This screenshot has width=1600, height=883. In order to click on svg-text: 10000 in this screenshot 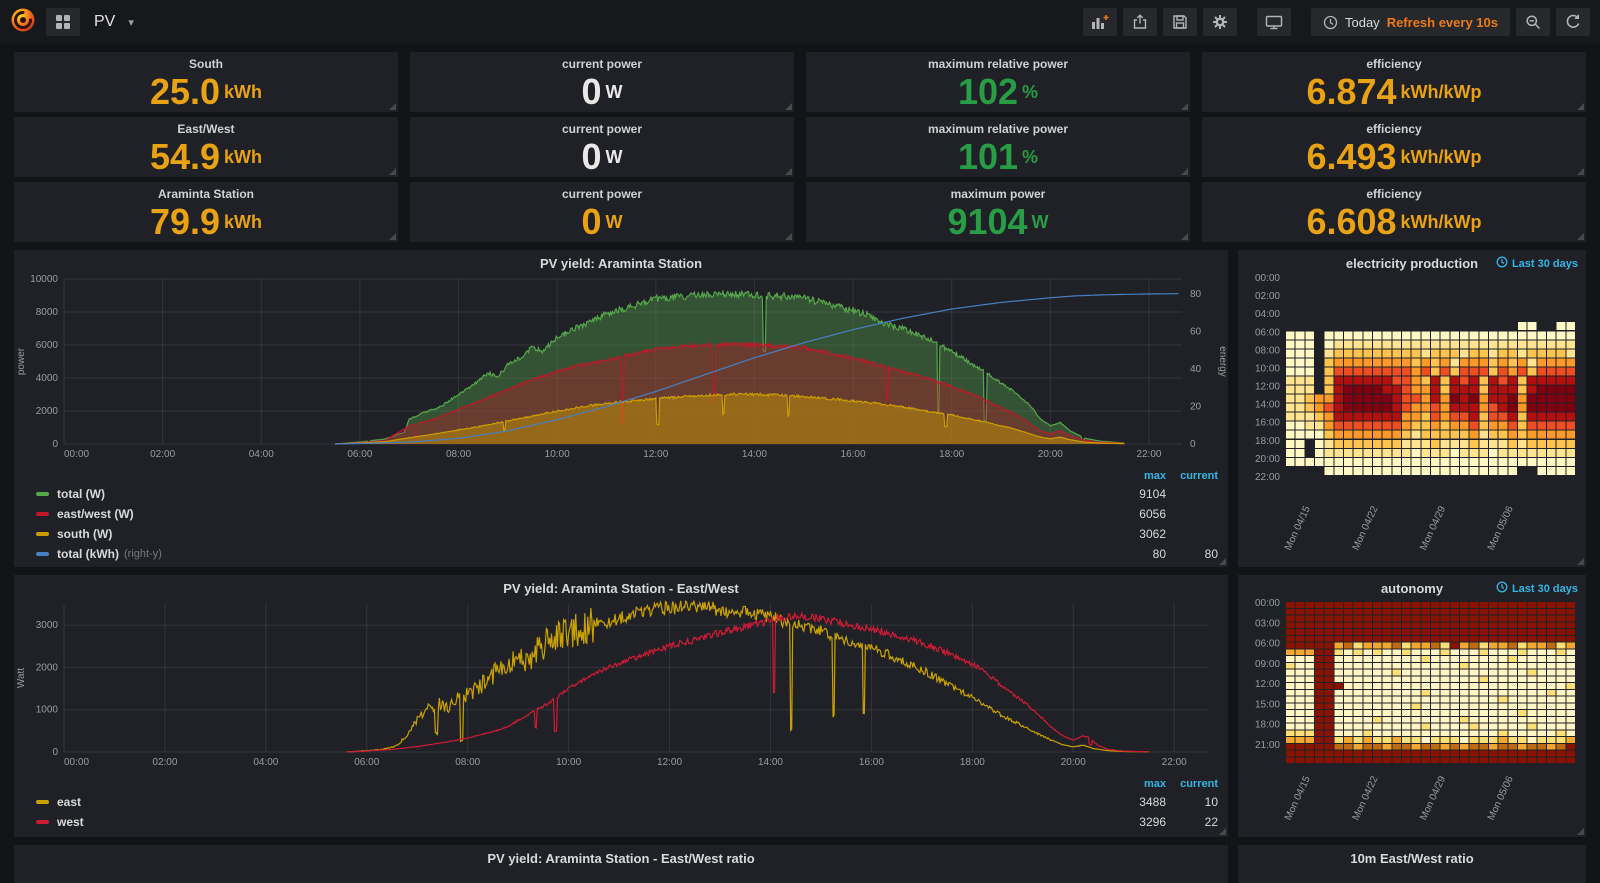, I will do `click(44, 279)`.